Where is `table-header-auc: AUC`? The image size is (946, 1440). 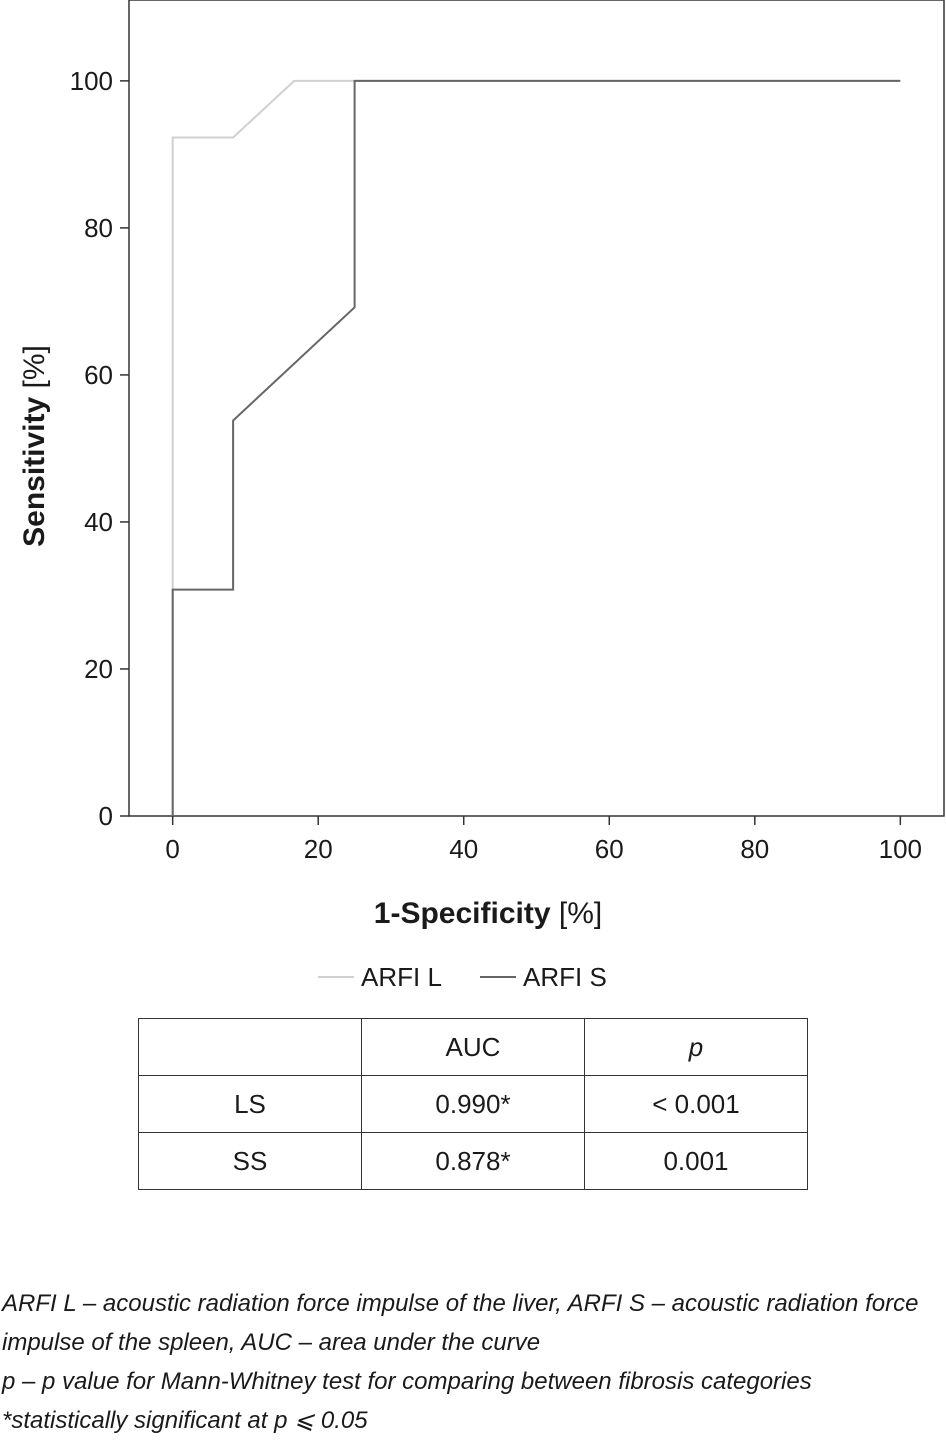
table-header-auc: AUC is located at coordinates (473, 1047).